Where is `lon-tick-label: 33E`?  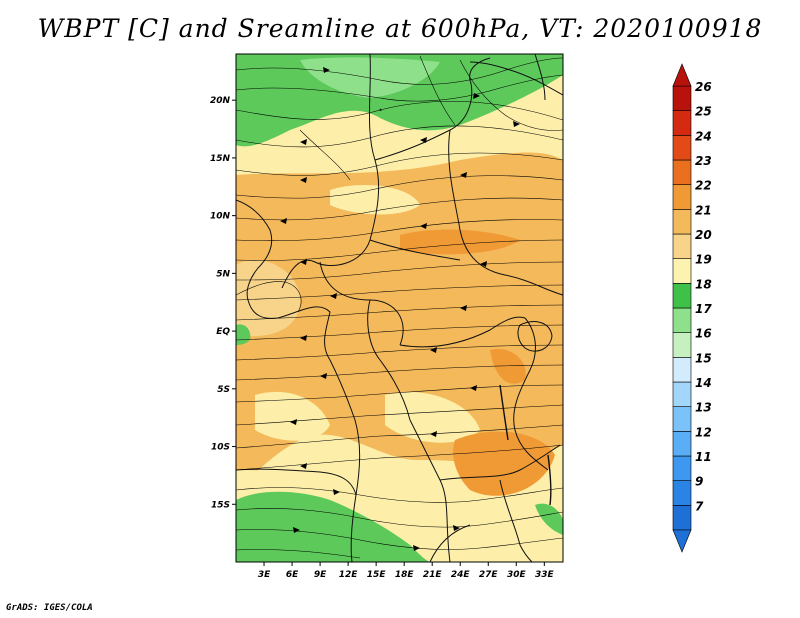
lon-tick-label: 33E is located at coordinates (545, 575).